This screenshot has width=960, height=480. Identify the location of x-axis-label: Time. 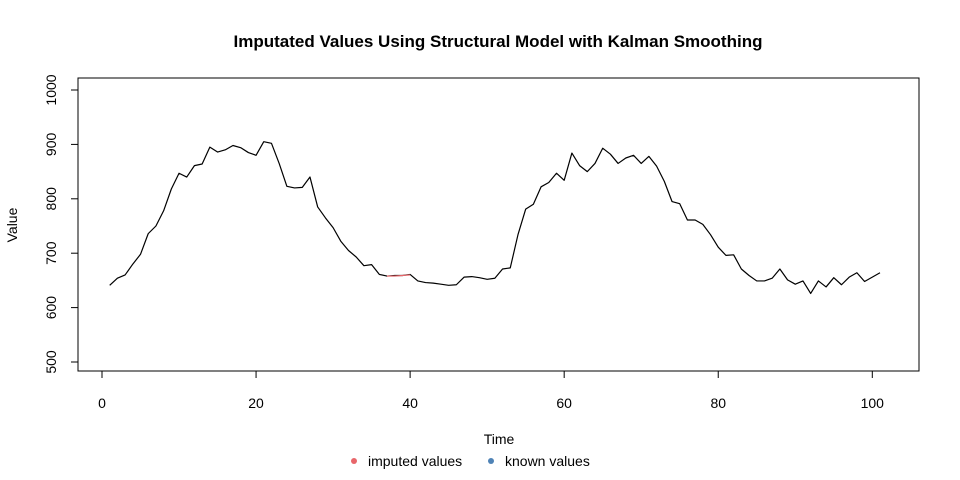
(499, 439).